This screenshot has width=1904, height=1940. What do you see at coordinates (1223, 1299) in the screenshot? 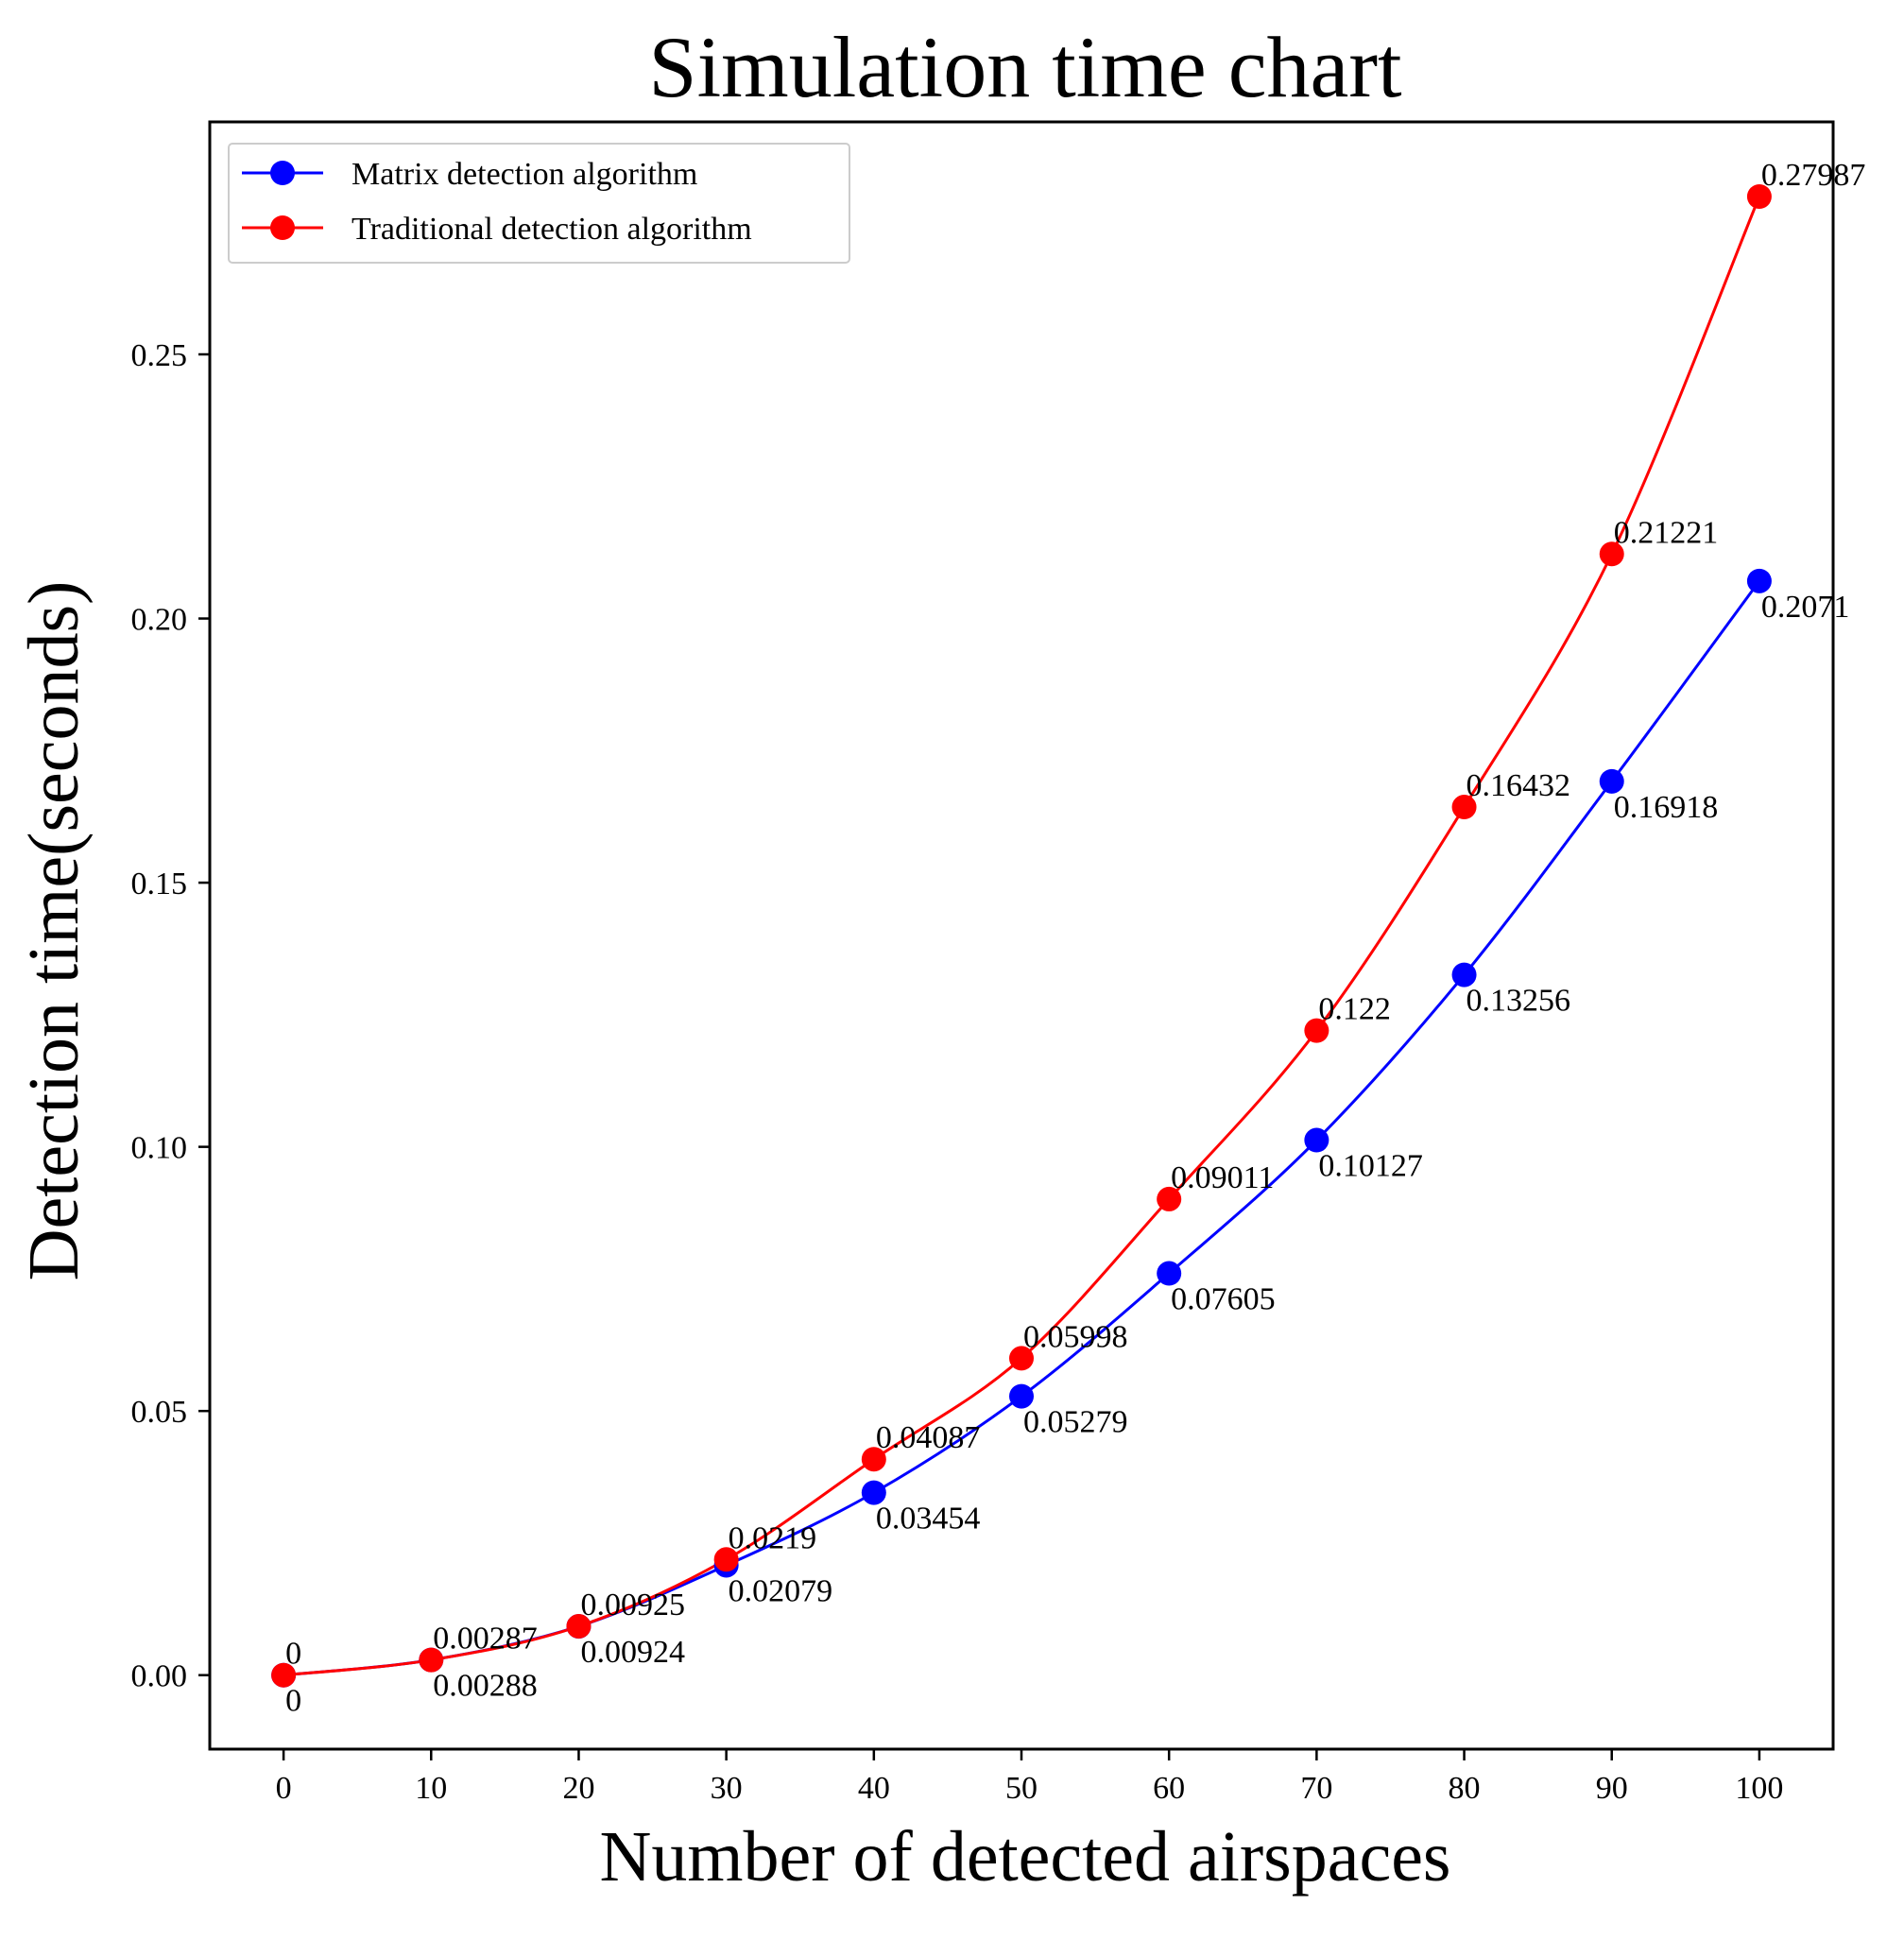
I see `series-0-data-label: 0.07605` at bounding box center [1223, 1299].